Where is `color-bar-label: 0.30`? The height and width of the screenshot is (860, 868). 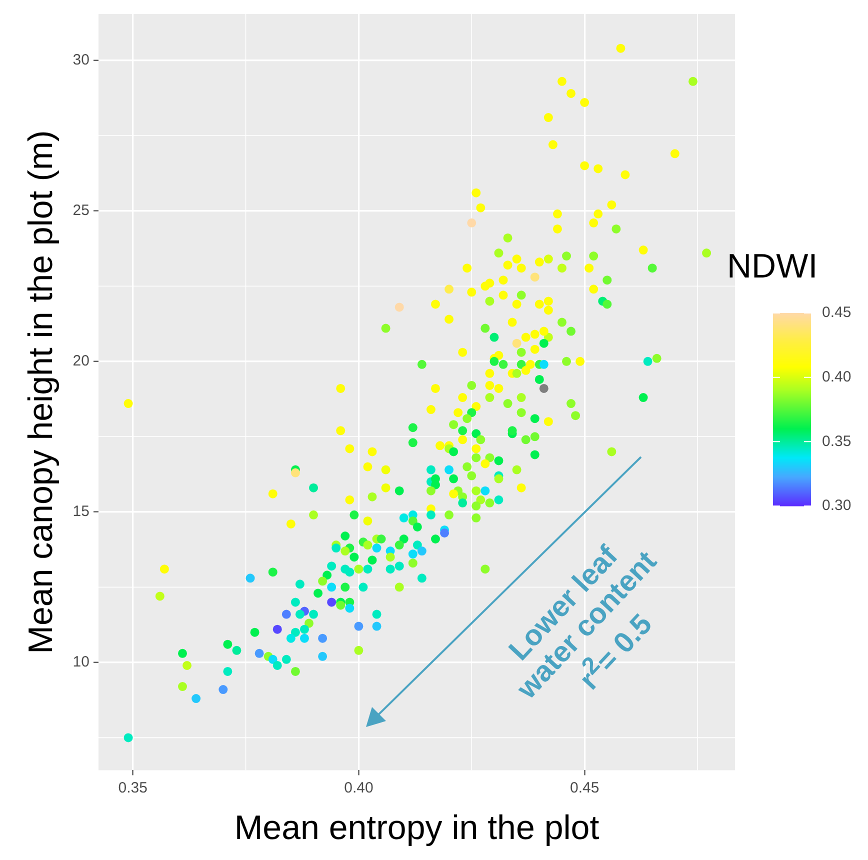 color-bar-label: 0.30 is located at coordinates (837, 505).